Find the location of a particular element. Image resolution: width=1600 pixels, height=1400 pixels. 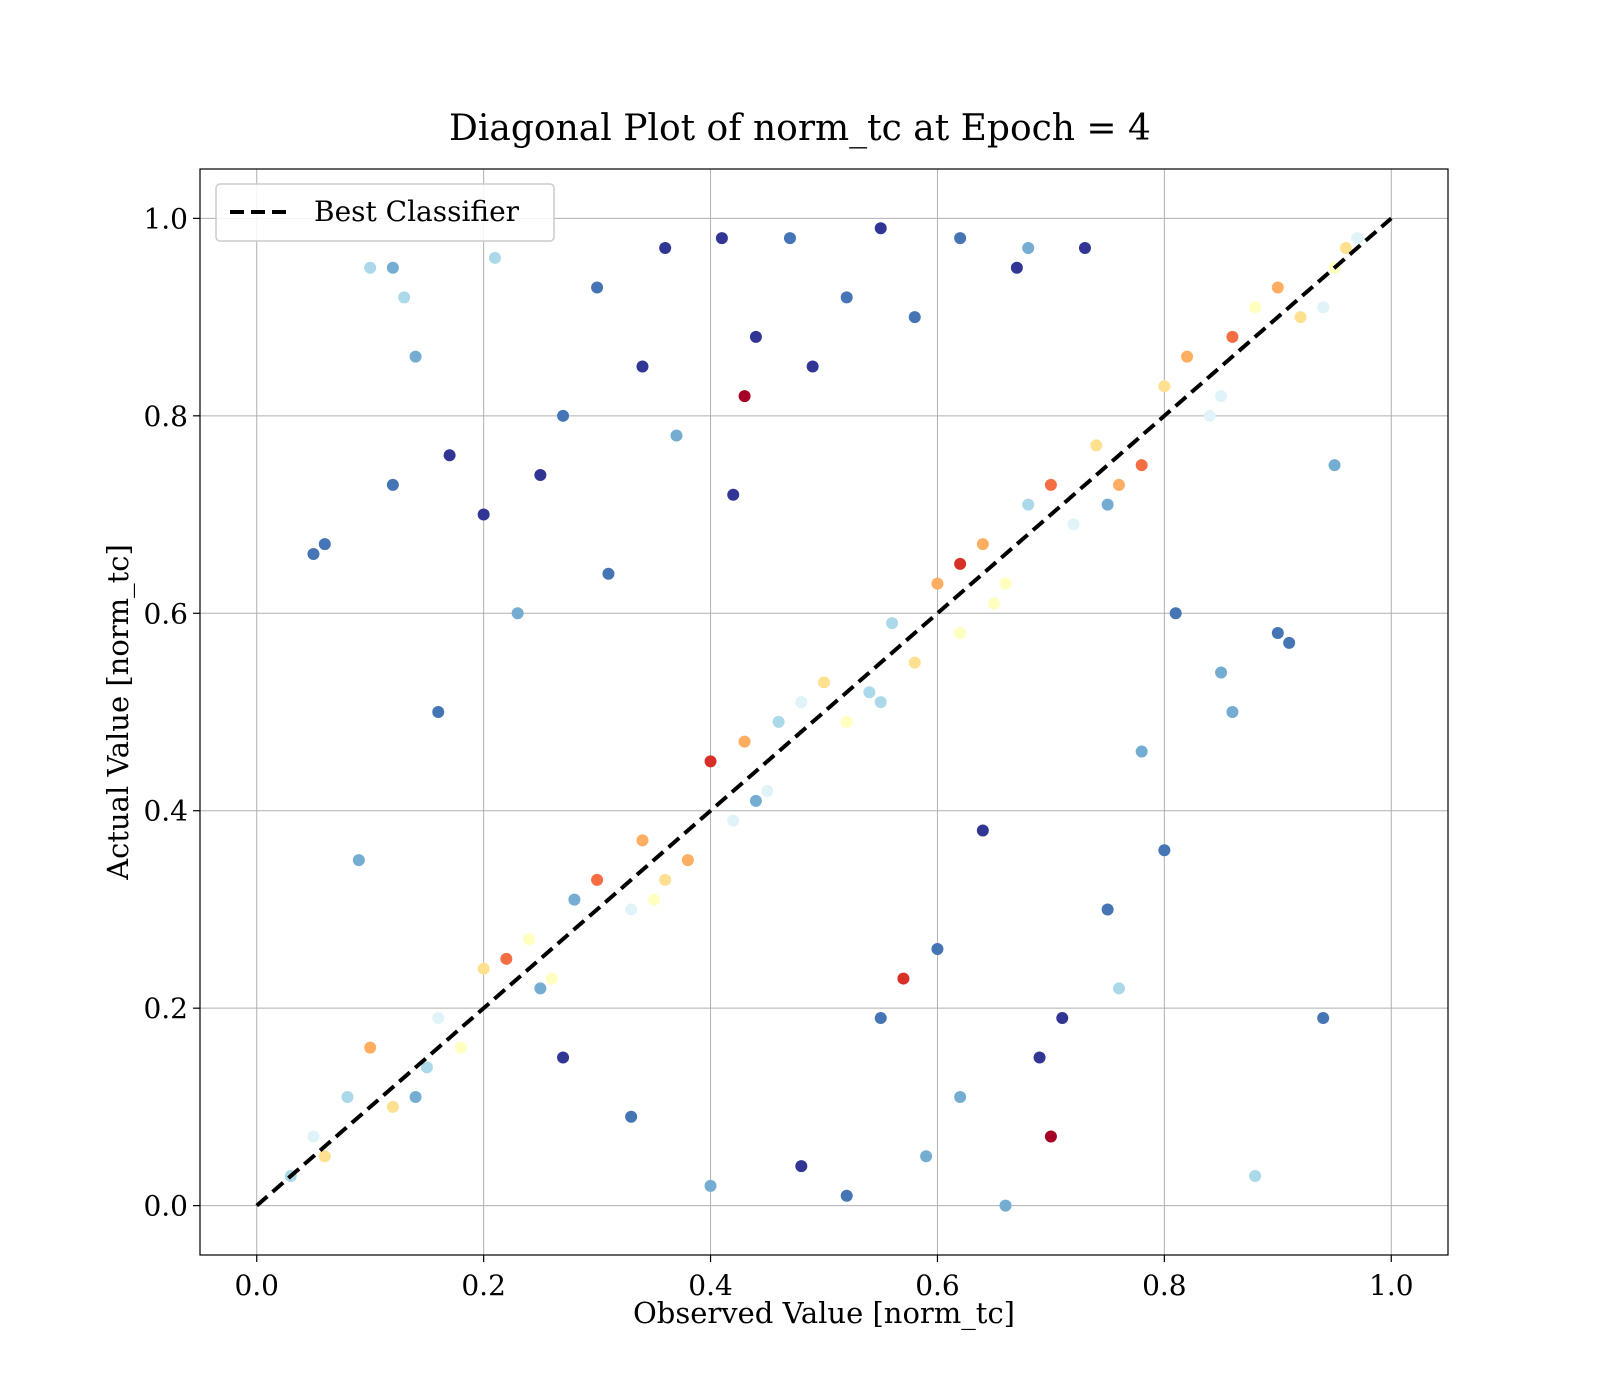

y-tick-label: 0.6 is located at coordinates (165, 613).